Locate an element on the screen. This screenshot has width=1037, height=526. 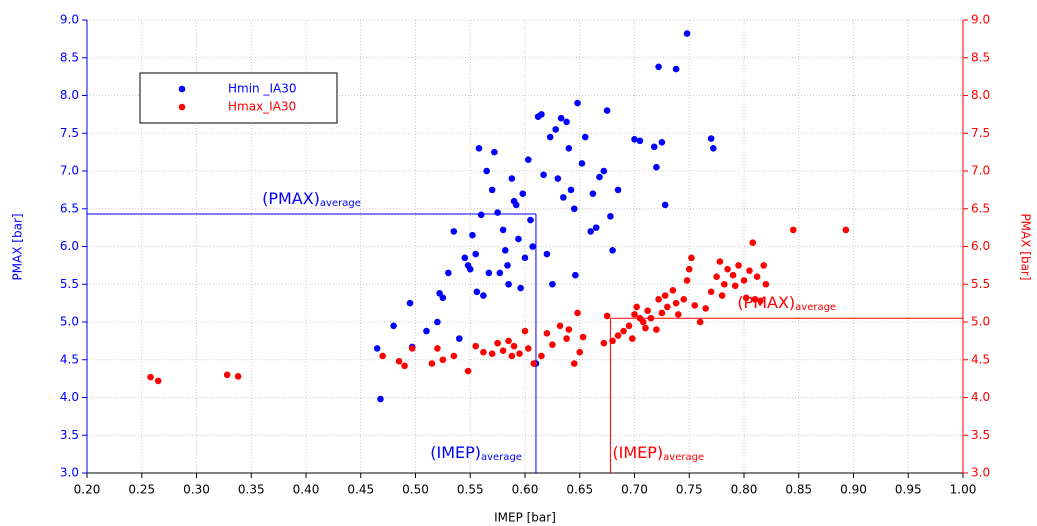
x-tick-label: 0.25 is located at coordinates (141, 490).